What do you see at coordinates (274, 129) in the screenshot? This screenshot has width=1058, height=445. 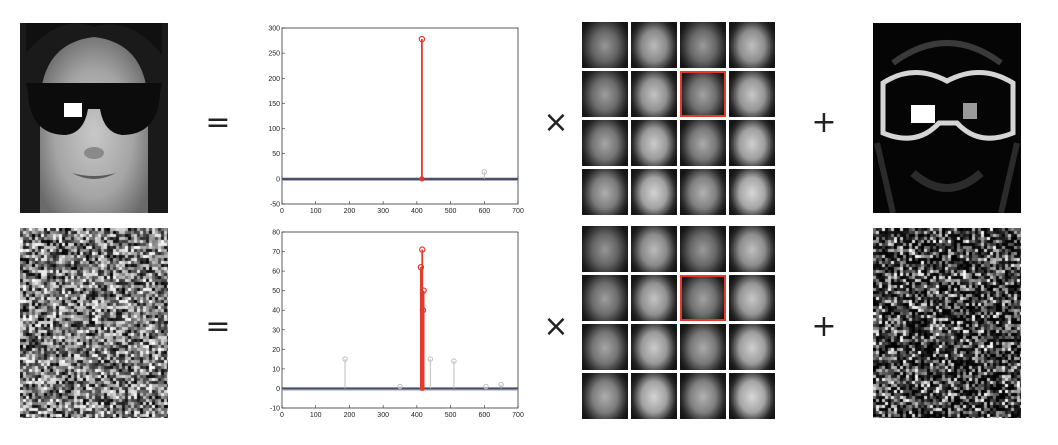 I see `y-tick-label: 100` at bounding box center [274, 129].